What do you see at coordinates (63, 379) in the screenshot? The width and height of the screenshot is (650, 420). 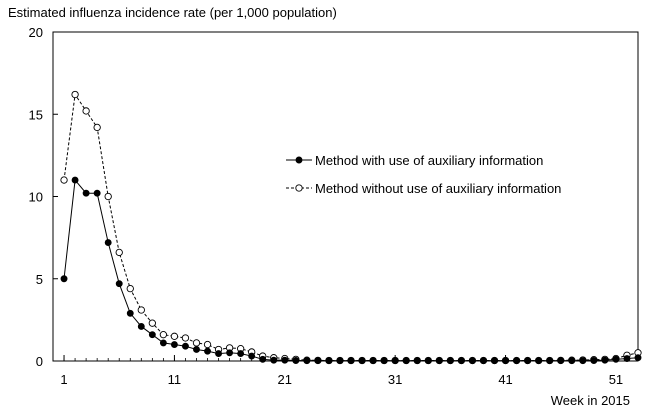 I see `x-tick-label: 1` at bounding box center [63, 379].